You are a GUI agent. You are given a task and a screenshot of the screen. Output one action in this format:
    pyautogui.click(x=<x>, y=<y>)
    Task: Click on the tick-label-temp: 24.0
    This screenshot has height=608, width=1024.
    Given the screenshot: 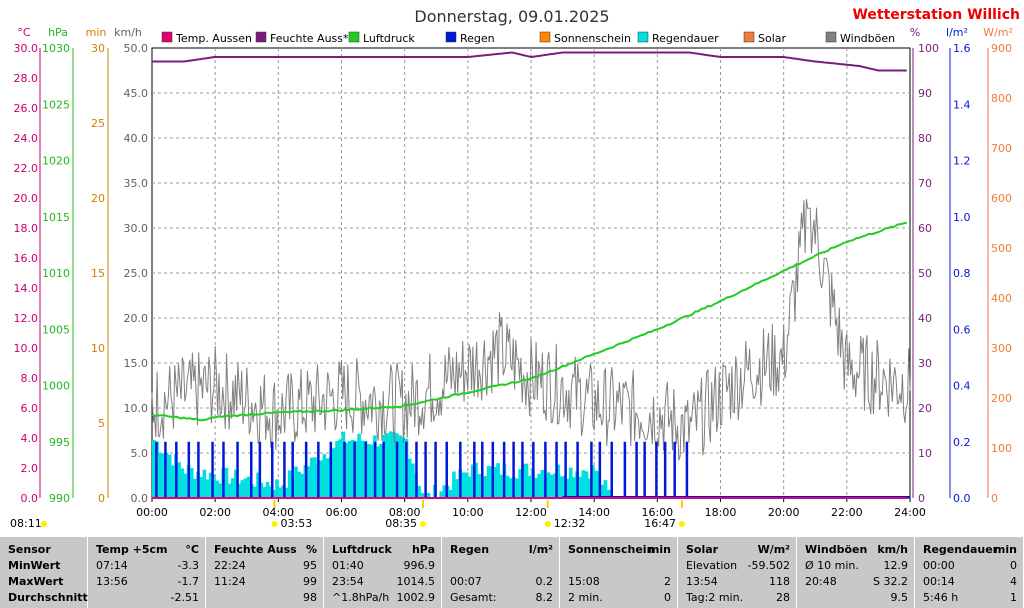 What is the action you would take?
    pyautogui.click(x=26, y=138)
    